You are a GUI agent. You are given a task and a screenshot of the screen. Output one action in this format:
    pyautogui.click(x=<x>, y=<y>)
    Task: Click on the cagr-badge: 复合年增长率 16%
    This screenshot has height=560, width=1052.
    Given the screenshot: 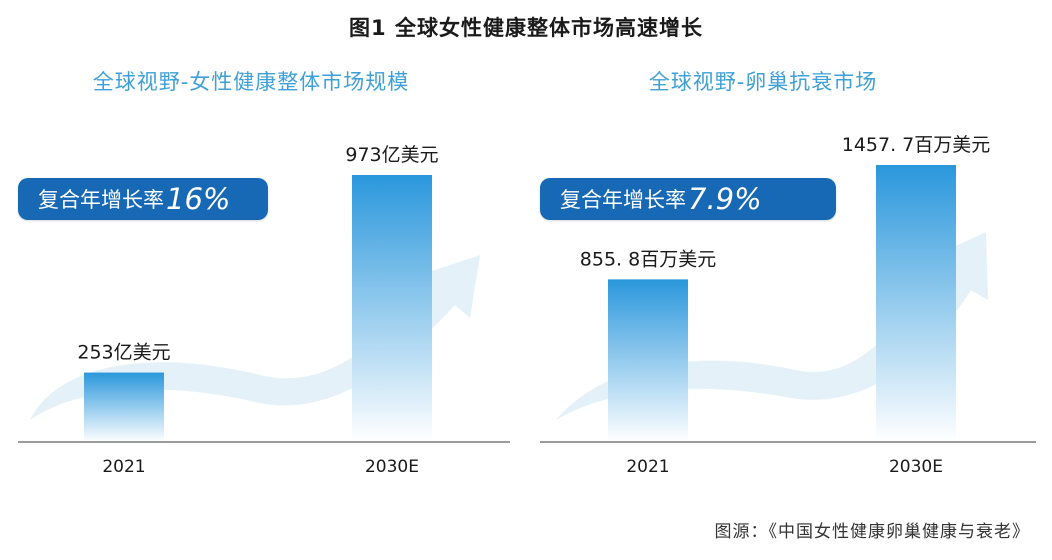 What is the action you would take?
    pyautogui.click(x=143, y=199)
    